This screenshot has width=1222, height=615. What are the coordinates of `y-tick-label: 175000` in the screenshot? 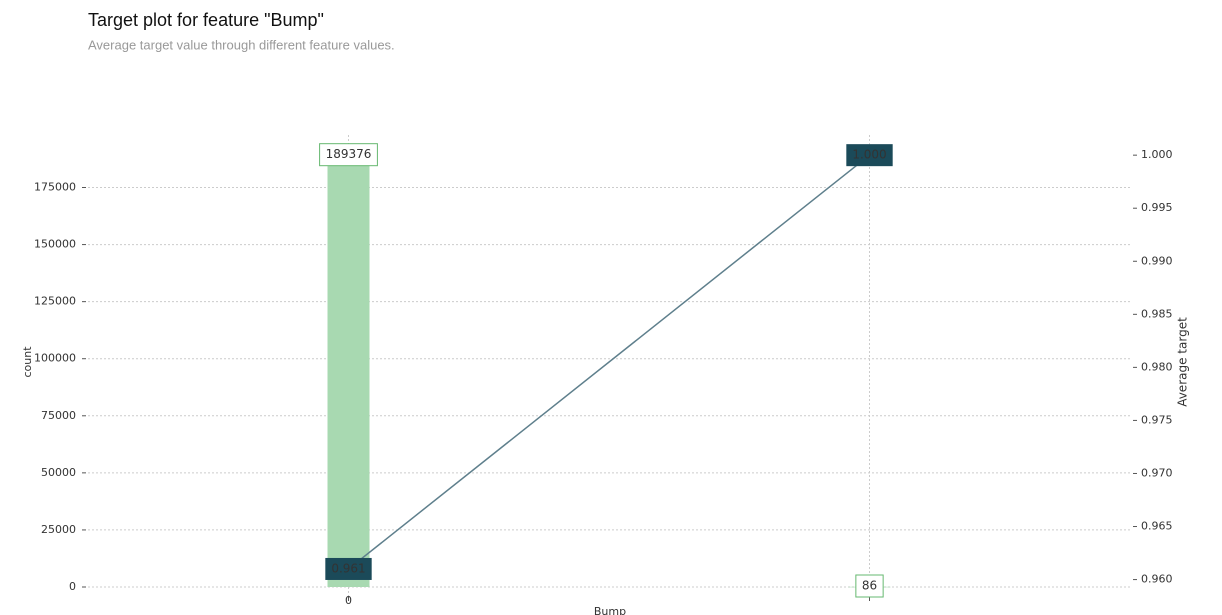 It's located at (55, 187).